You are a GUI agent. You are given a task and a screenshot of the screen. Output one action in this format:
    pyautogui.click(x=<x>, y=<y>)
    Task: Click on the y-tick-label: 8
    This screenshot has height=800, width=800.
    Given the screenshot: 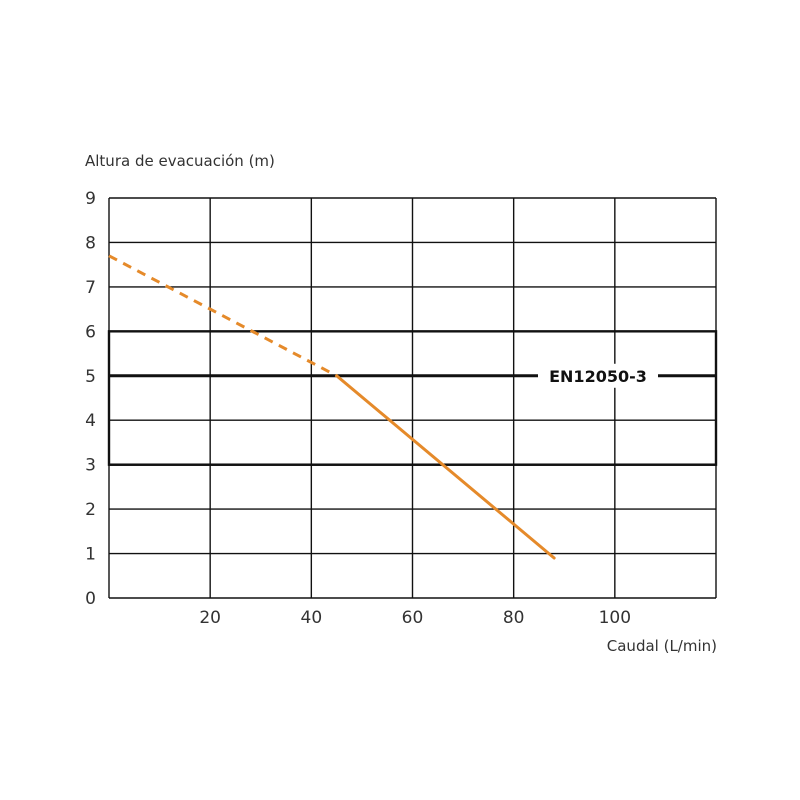 What is the action you would take?
    pyautogui.click(x=90, y=243)
    